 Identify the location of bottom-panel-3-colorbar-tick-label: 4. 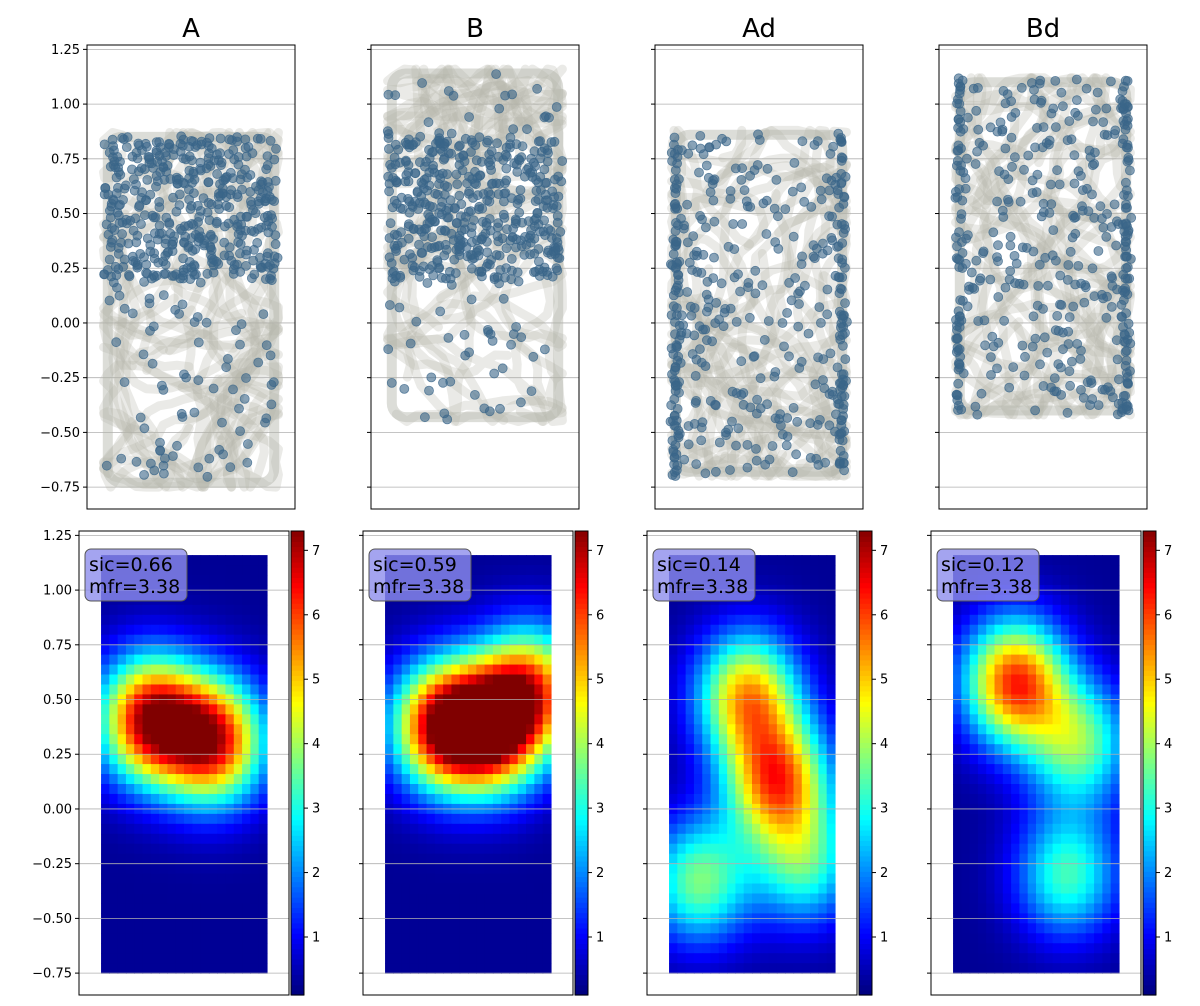
(884, 744).